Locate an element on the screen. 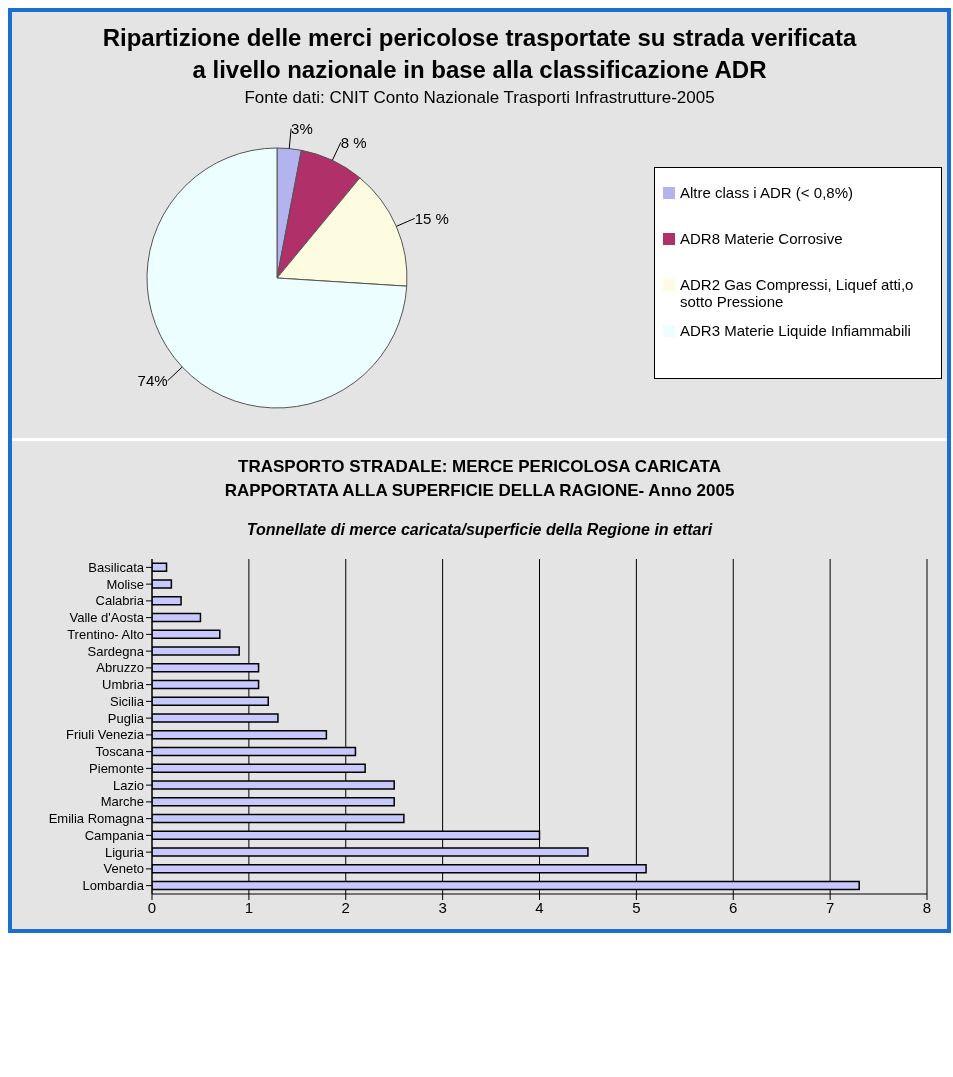 Image resolution: width=953 pixels, height=1077 pixels. chart-title: TRASPORTO STRADALE: MERCE PERICOLOSA CARICATA RAPPORTATA ALLA SUPERFICIE DELLA RAGIONE- Anno 2005 is located at coordinates (479, 479).